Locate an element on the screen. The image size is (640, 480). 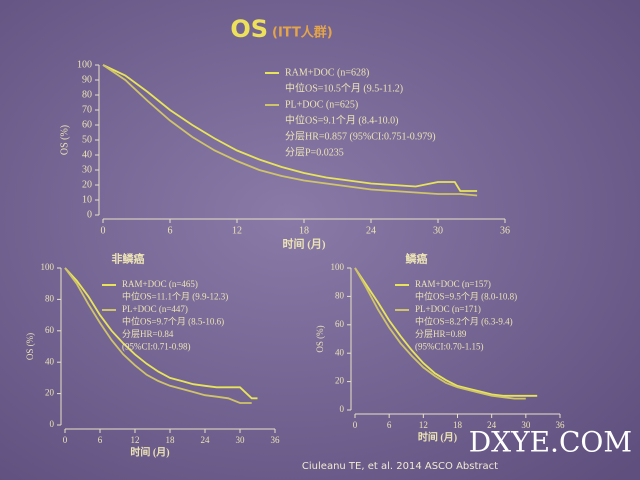
y-tick-label: 50 is located at coordinates (87, 139).